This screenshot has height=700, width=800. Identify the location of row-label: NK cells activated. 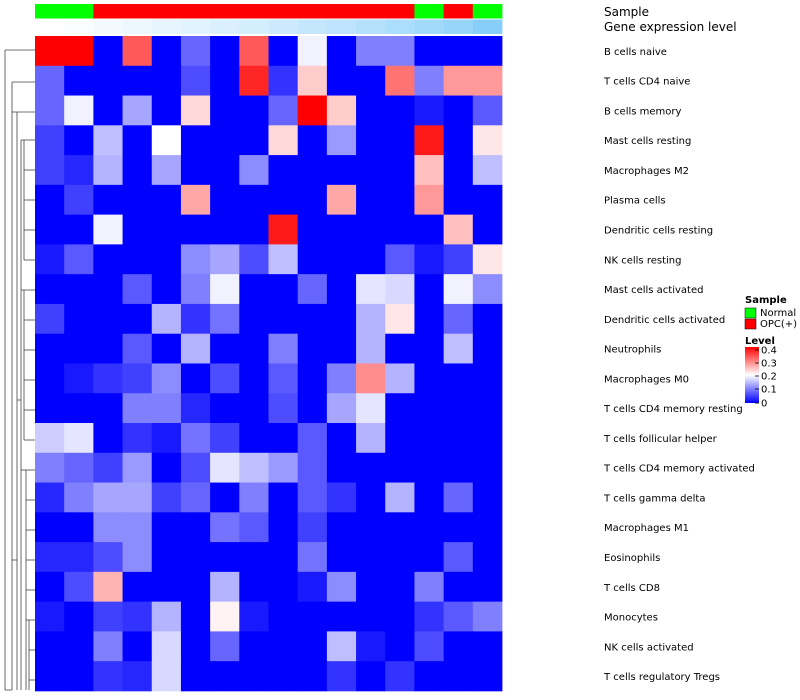
(649, 647).